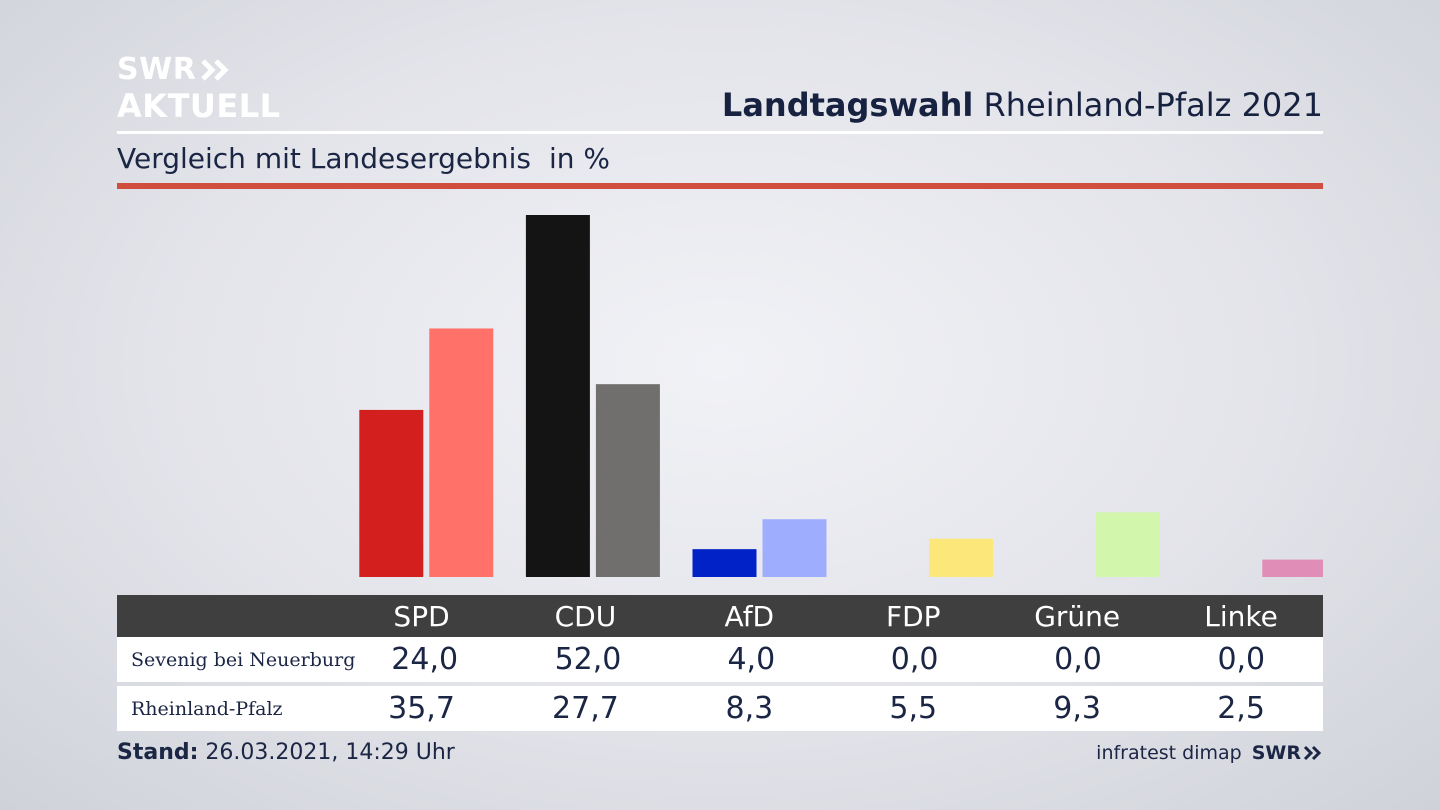 The height and width of the screenshot is (810, 1440). What do you see at coordinates (1127, 544) in the screenshot?
I see `bar-grüne-series-2` at bounding box center [1127, 544].